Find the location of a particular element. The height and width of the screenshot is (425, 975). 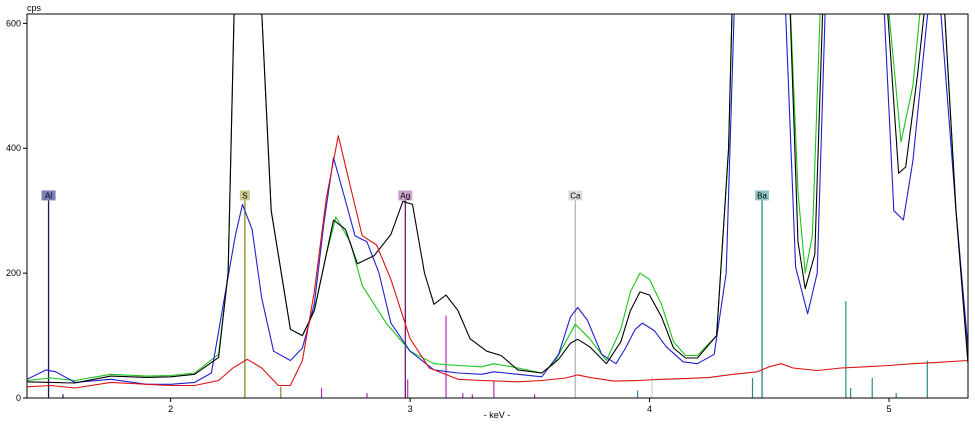

element-tag-label: Ba is located at coordinates (762, 195).